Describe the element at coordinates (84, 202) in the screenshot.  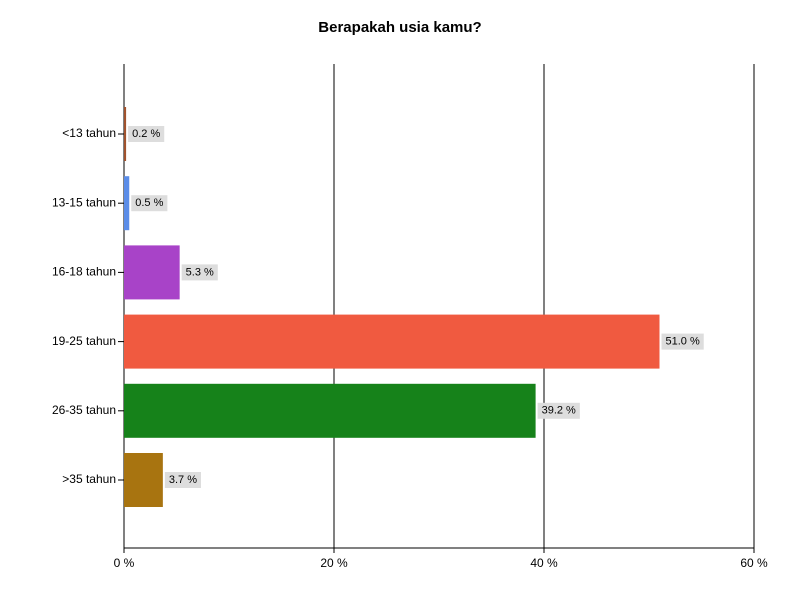
I see `y-tick-label: 13-15 tahun` at that location.